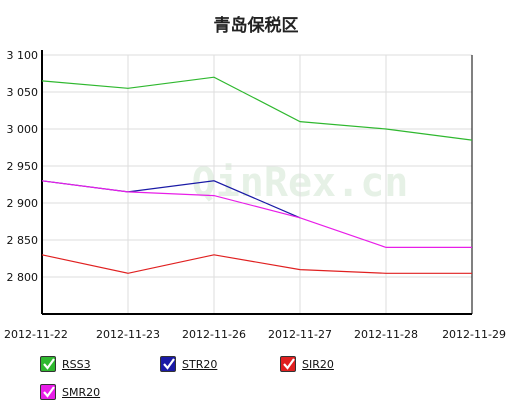  Describe the element at coordinates (23, 92) in the screenshot. I see `y-tick-label: 3 050` at that location.